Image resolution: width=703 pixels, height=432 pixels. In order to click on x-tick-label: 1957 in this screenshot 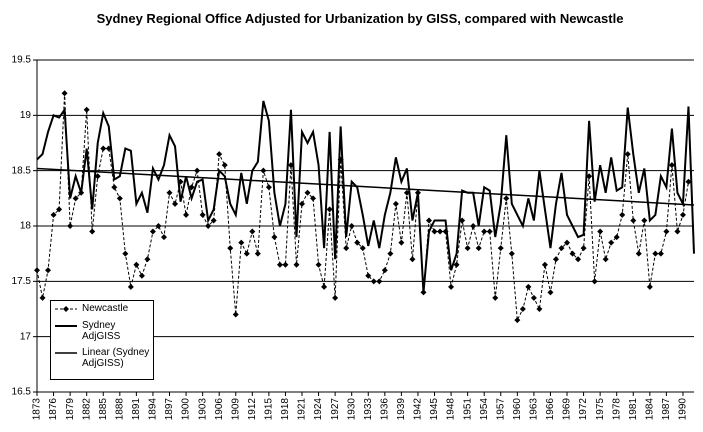, I will do `click(500, 409)`.